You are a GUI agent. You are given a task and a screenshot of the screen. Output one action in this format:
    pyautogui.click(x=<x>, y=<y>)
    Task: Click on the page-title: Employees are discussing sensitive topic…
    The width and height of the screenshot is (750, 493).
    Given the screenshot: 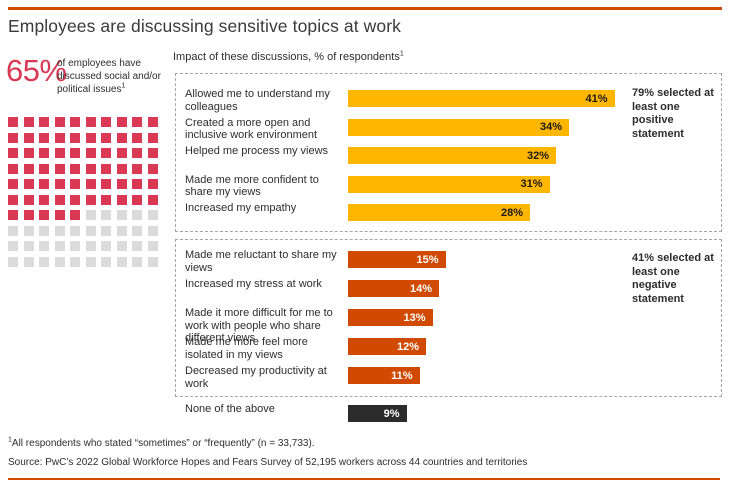 What is the action you would take?
    pyautogui.click(x=204, y=26)
    